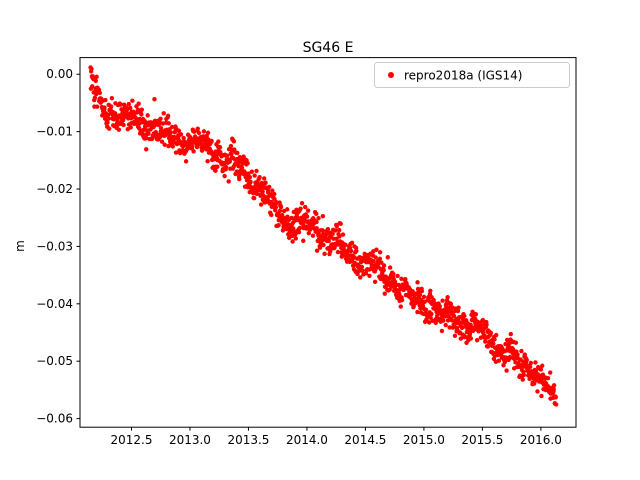 The height and width of the screenshot is (480, 640). Describe the element at coordinates (54, 189) in the screenshot. I see `y-tick-label: −0.02` at that location.